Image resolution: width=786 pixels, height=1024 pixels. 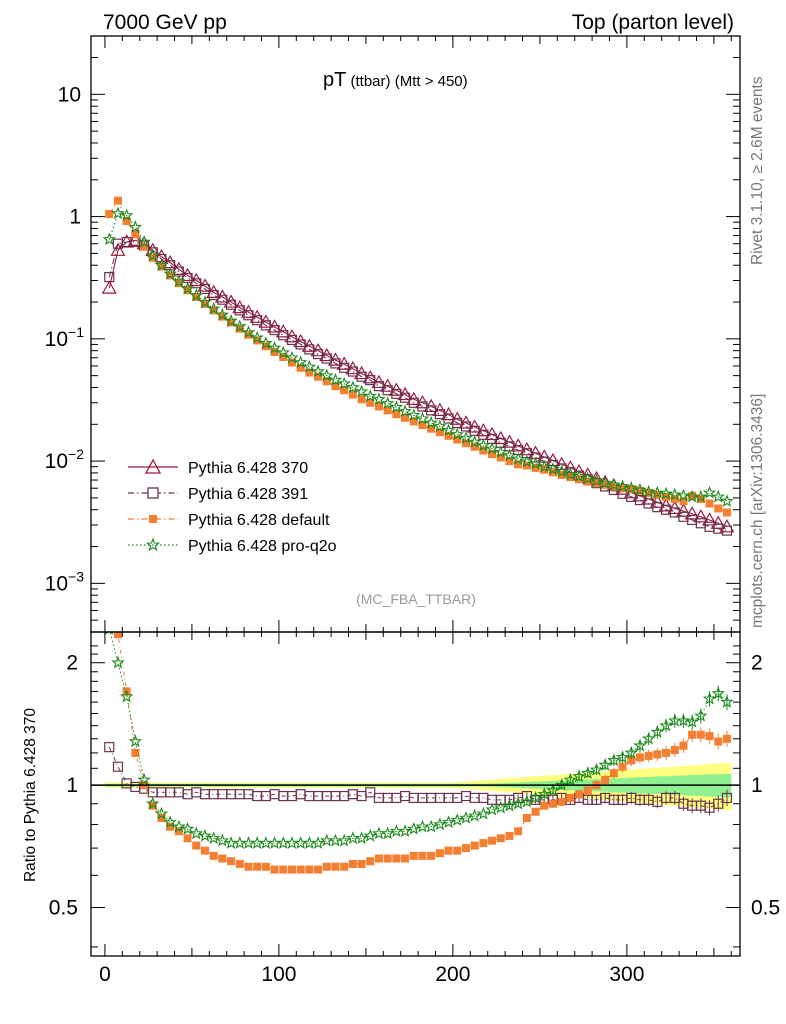 I want to click on y-tick-label: 10⁻¹, so click(x=65, y=337).